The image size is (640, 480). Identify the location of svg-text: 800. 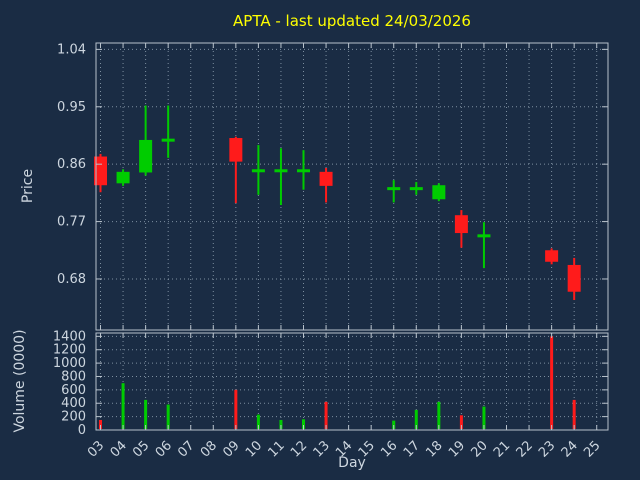
(73, 376).